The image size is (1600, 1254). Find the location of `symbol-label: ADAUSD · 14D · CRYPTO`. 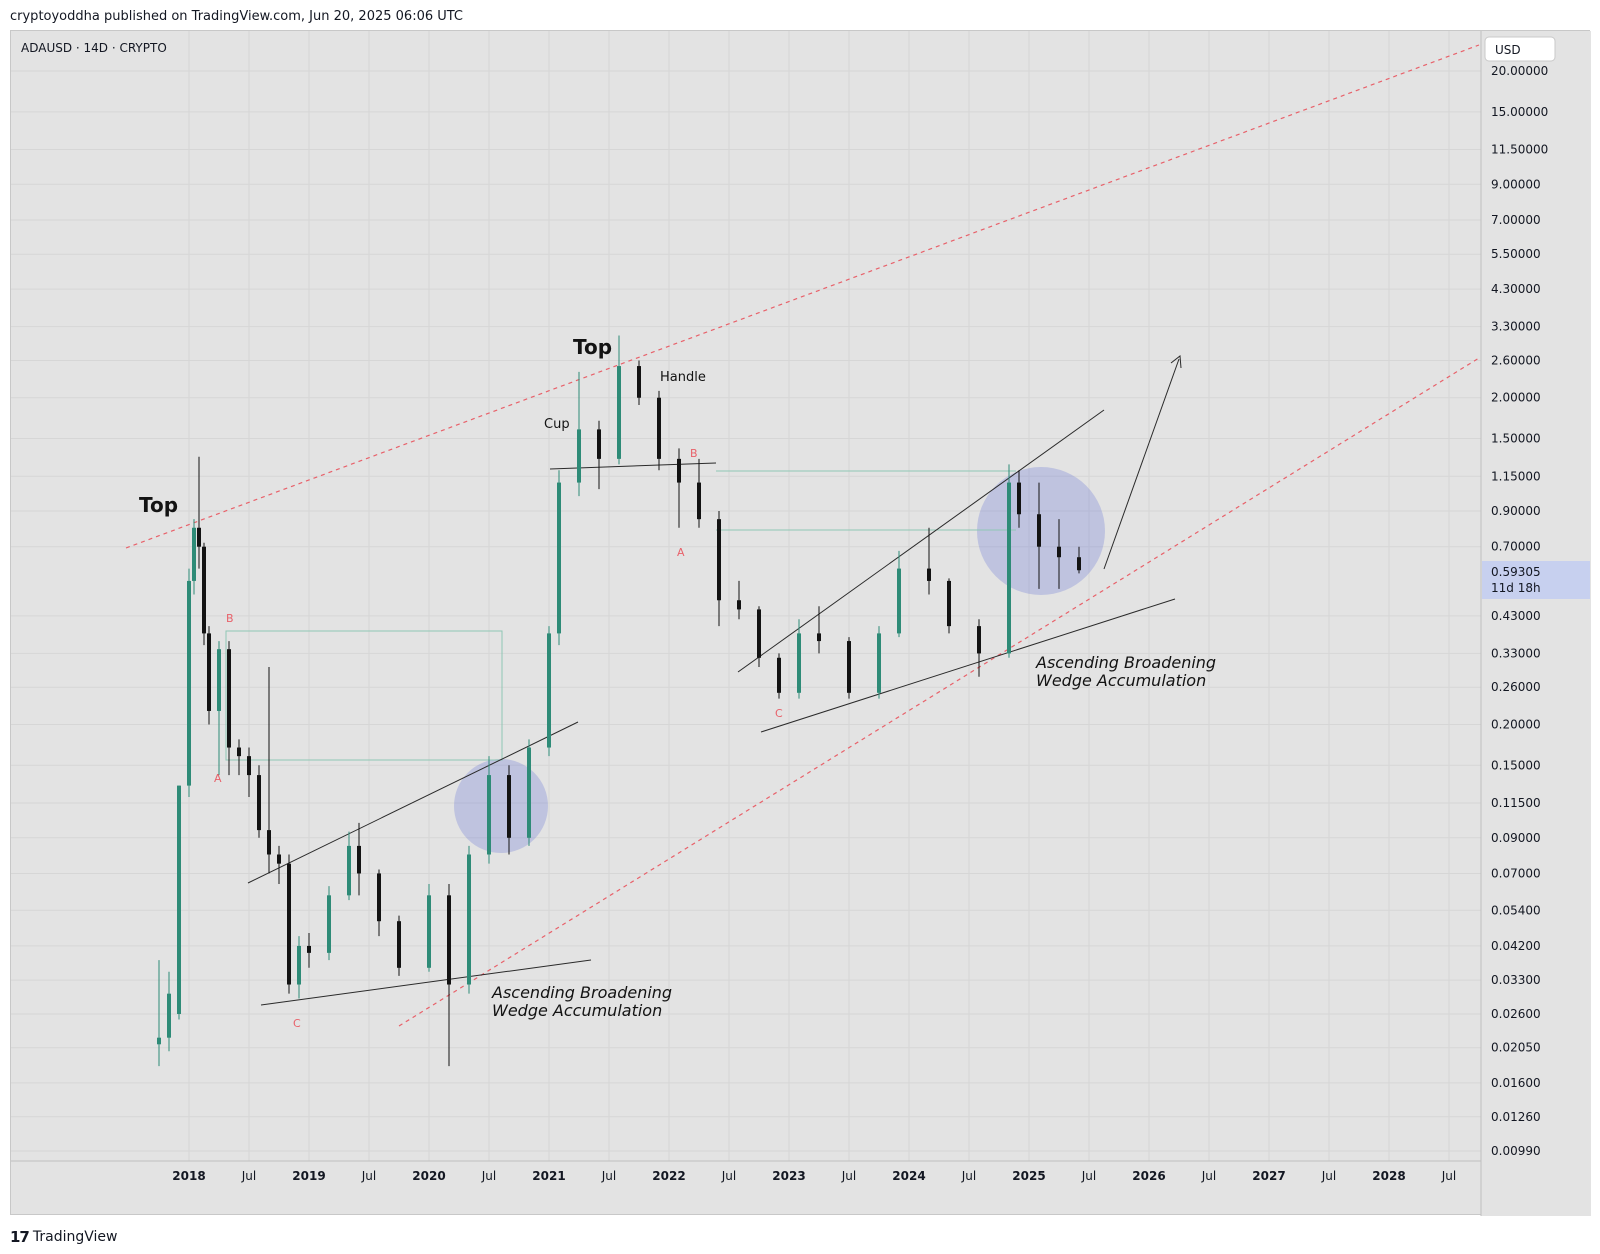

symbol-label: ADAUSD · 14D · CRYPTO is located at coordinates (94, 48).